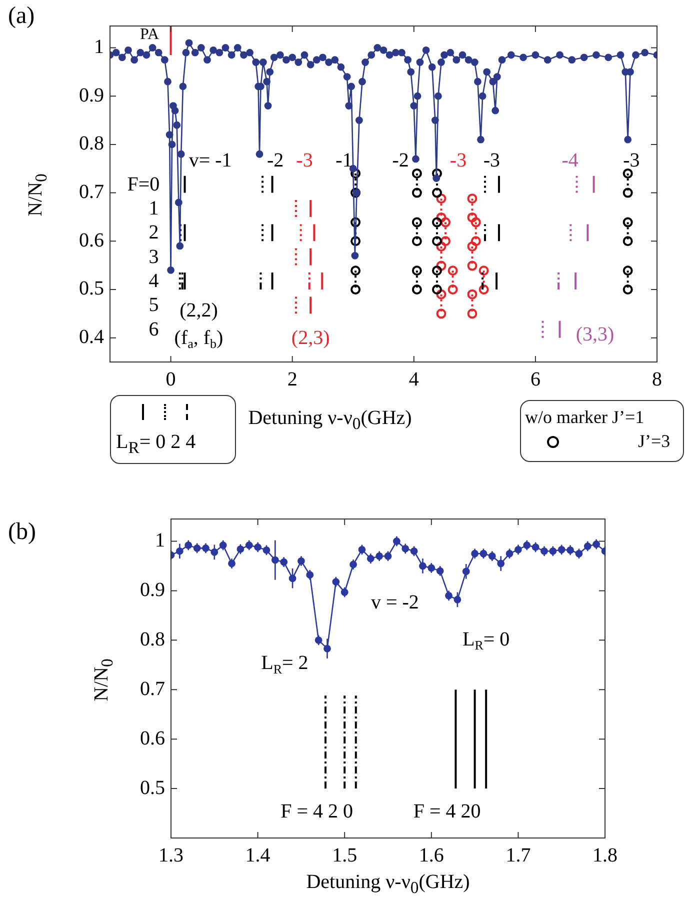 This screenshot has width=689, height=907. I want to click on annotation: -4, so click(570, 161).